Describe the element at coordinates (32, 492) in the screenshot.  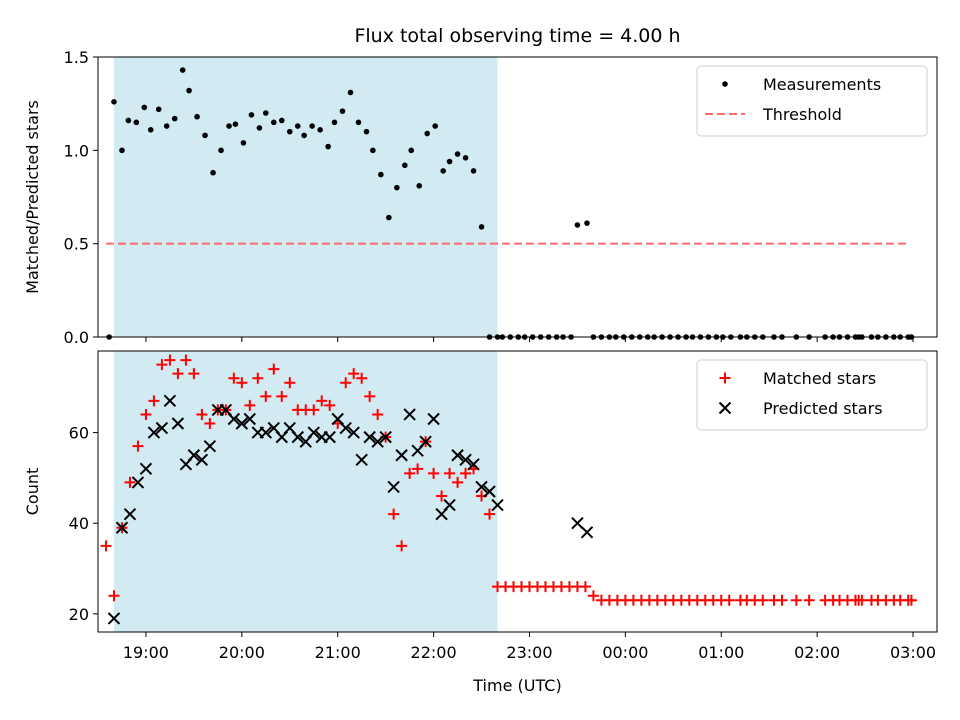
I see `y-axis-label: Count` at that location.